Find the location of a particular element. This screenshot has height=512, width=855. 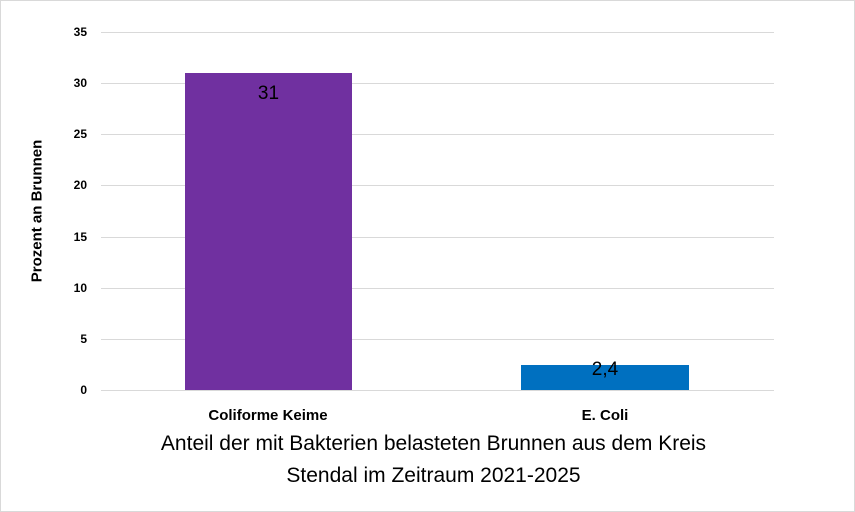

y-axis-label: Prozent an Brunnen is located at coordinates (37, 211).